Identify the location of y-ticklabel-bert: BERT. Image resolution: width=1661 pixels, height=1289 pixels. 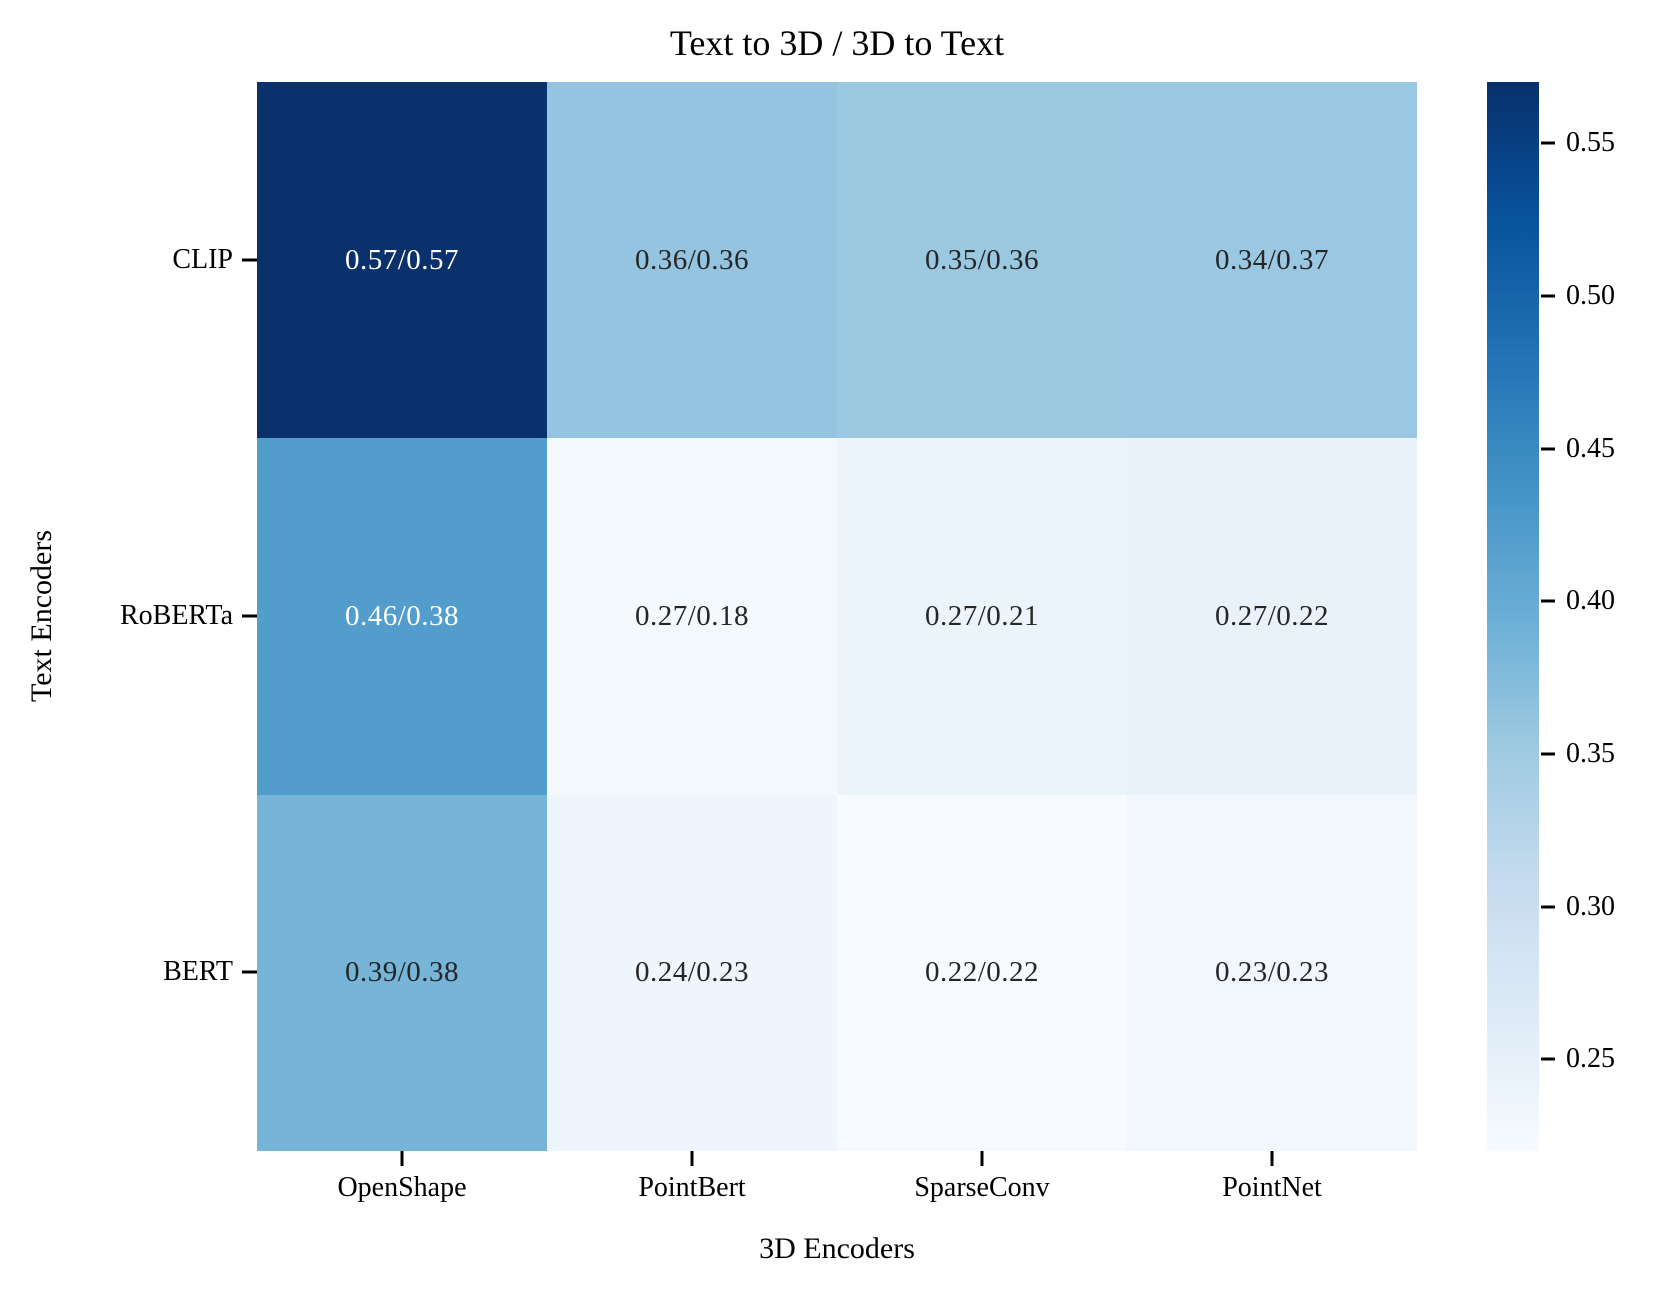
(198, 971).